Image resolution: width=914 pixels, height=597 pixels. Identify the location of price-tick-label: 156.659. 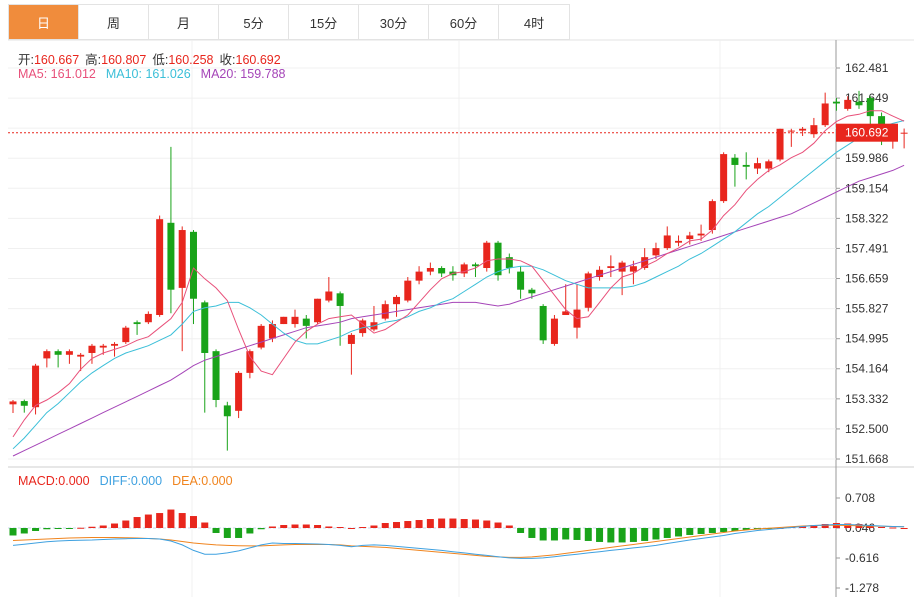
(867, 279).